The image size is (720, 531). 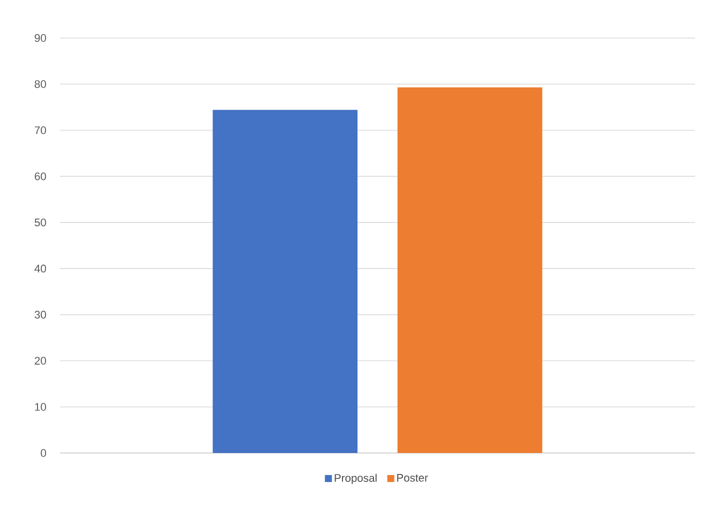 I want to click on y-tick-label: 90, so click(x=40, y=38).